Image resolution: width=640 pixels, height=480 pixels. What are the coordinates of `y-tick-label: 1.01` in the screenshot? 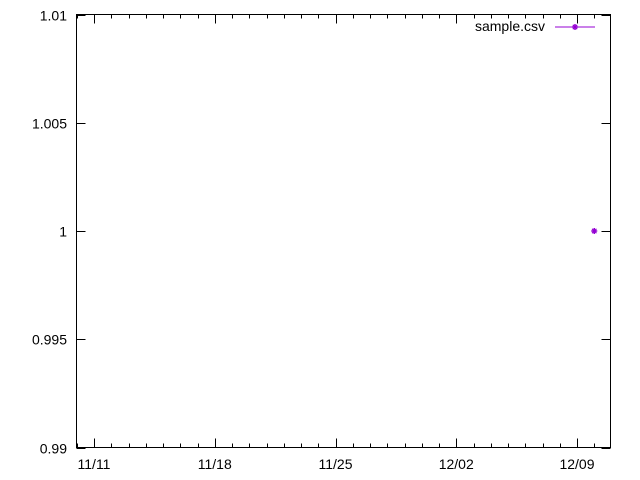 It's located at (53, 16).